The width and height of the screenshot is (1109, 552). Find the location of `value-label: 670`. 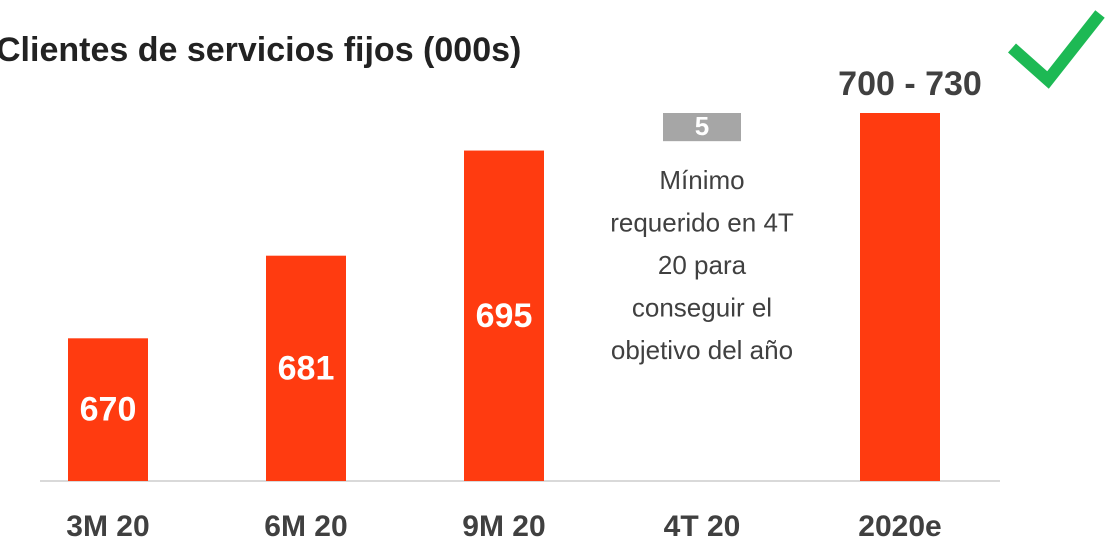

value-label: 670 is located at coordinates (108, 410).